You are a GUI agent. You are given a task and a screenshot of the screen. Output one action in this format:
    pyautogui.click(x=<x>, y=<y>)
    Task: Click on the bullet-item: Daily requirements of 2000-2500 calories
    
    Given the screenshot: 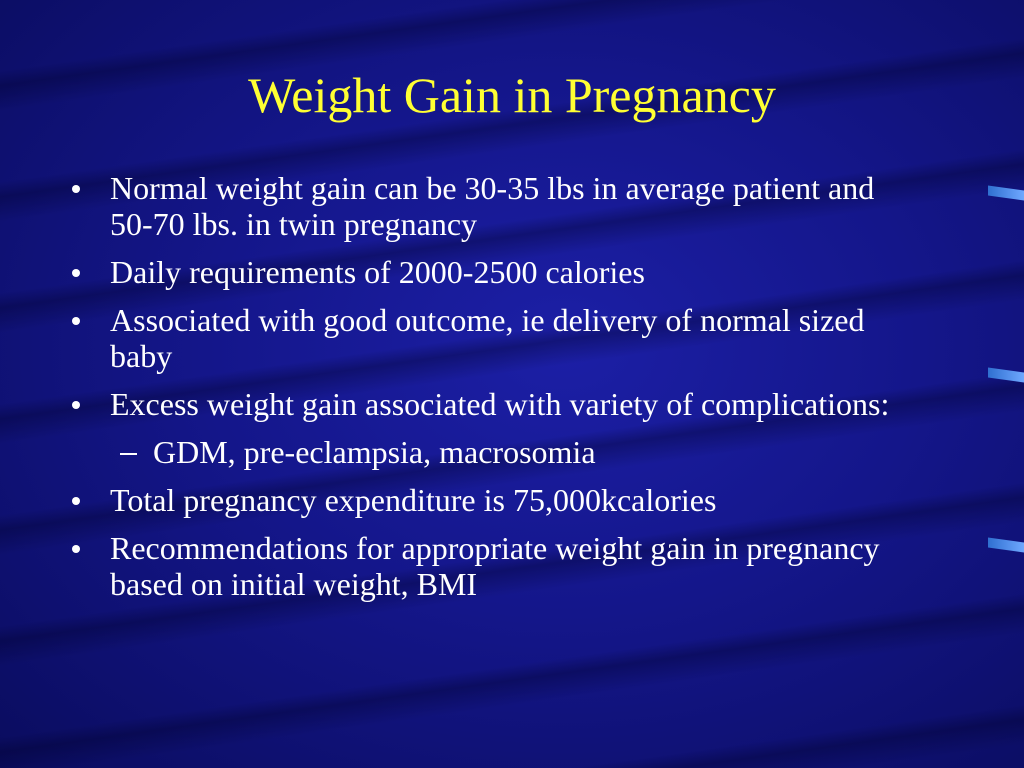 What is the action you would take?
    pyautogui.click(x=450, y=272)
    